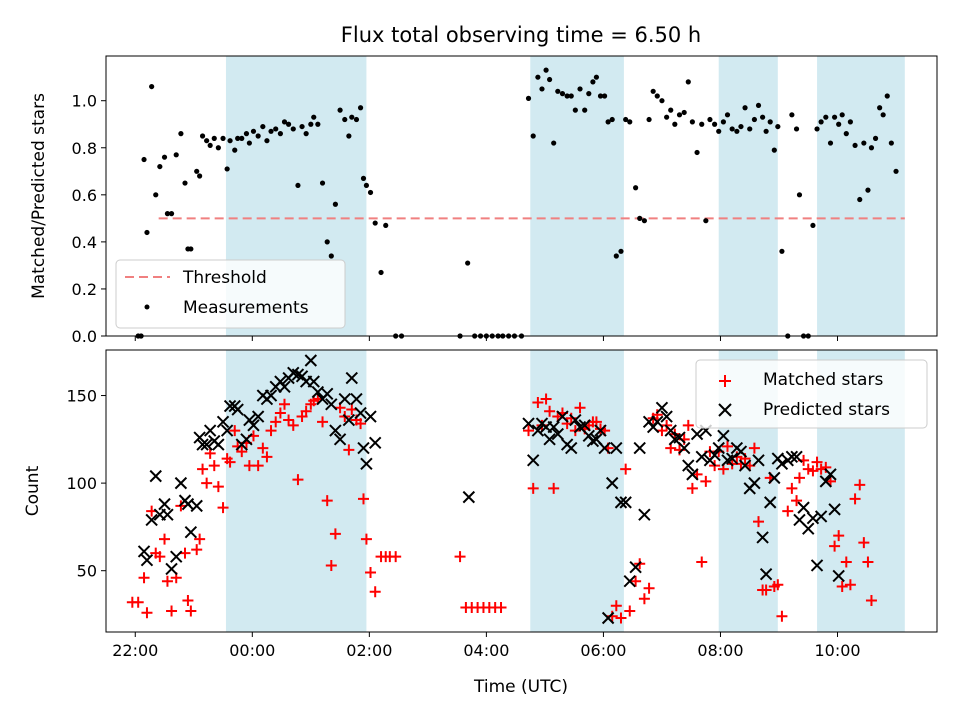 The image size is (960, 720). I want to click on x-tick-label: 04:00, so click(486, 650).